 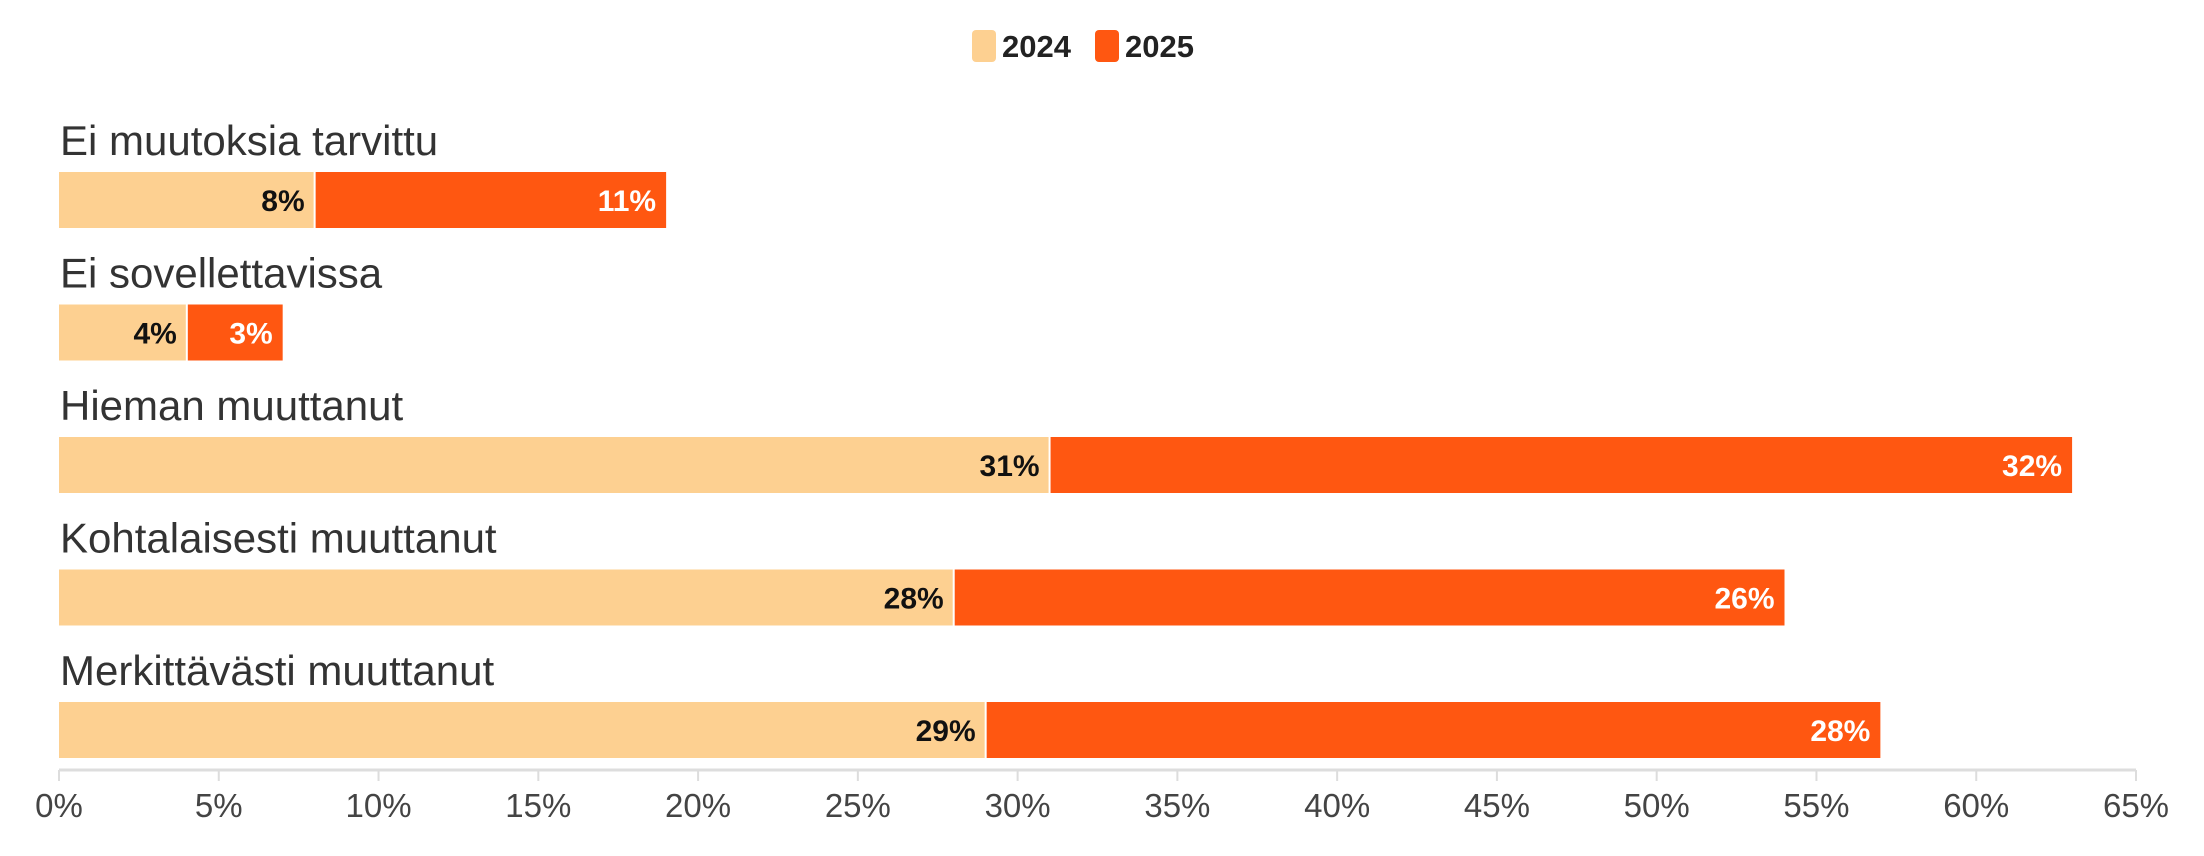 I want to click on x-tick-label: 50%, so click(x=1657, y=805).